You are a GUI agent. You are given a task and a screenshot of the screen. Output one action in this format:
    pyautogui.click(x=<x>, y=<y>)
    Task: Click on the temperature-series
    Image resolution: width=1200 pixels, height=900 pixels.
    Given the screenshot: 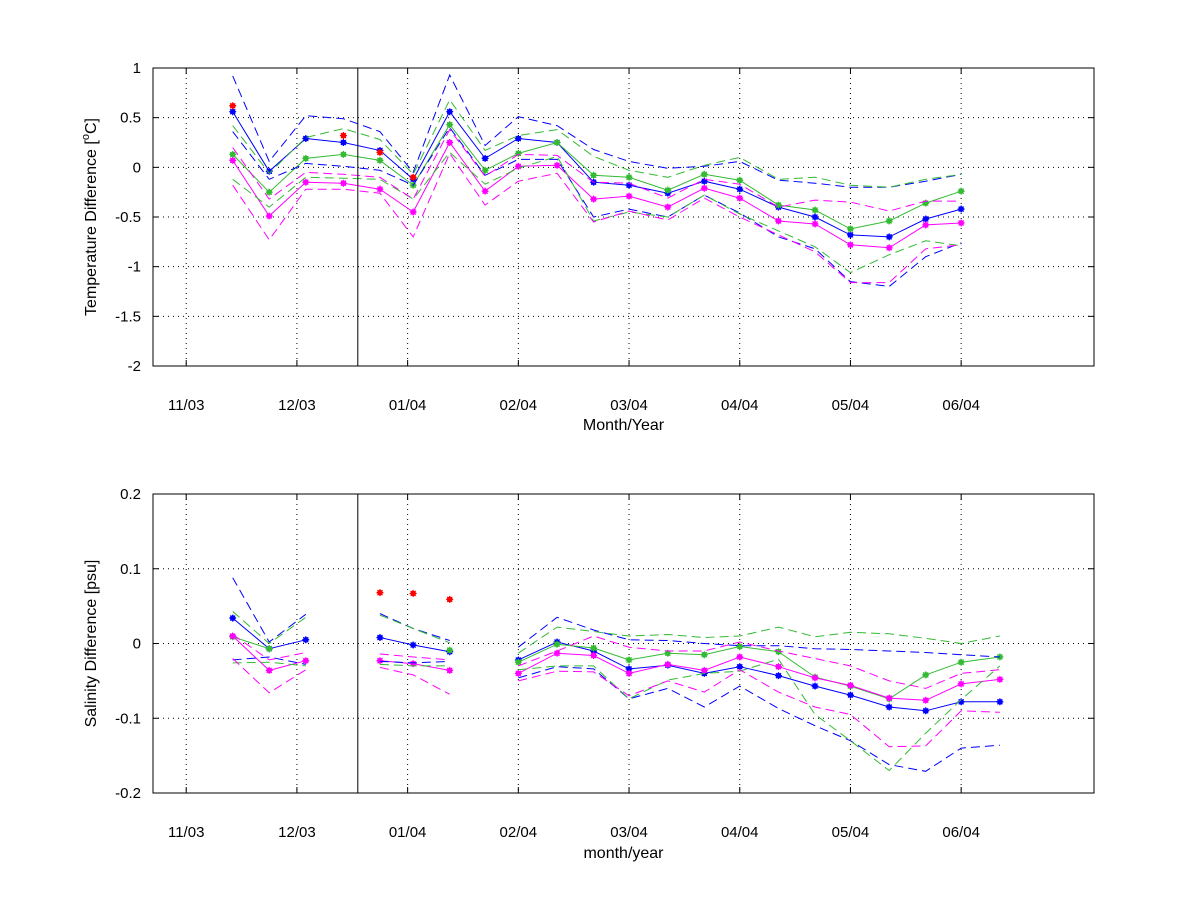 What is the action you would take?
    pyautogui.click(x=597, y=180)
    